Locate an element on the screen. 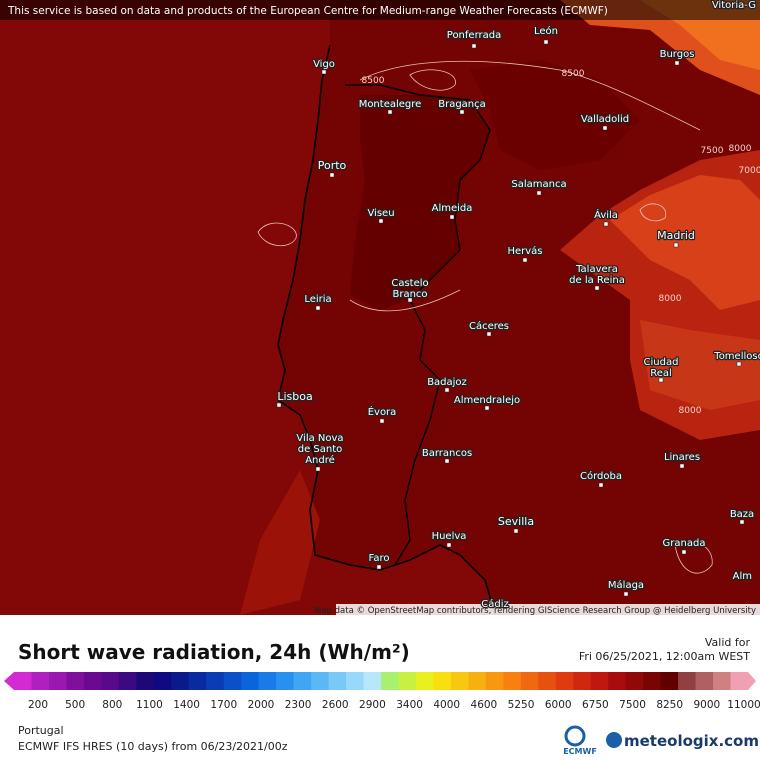 The image size is (760, 760). brand-logo is located at coordinates (614, 740).